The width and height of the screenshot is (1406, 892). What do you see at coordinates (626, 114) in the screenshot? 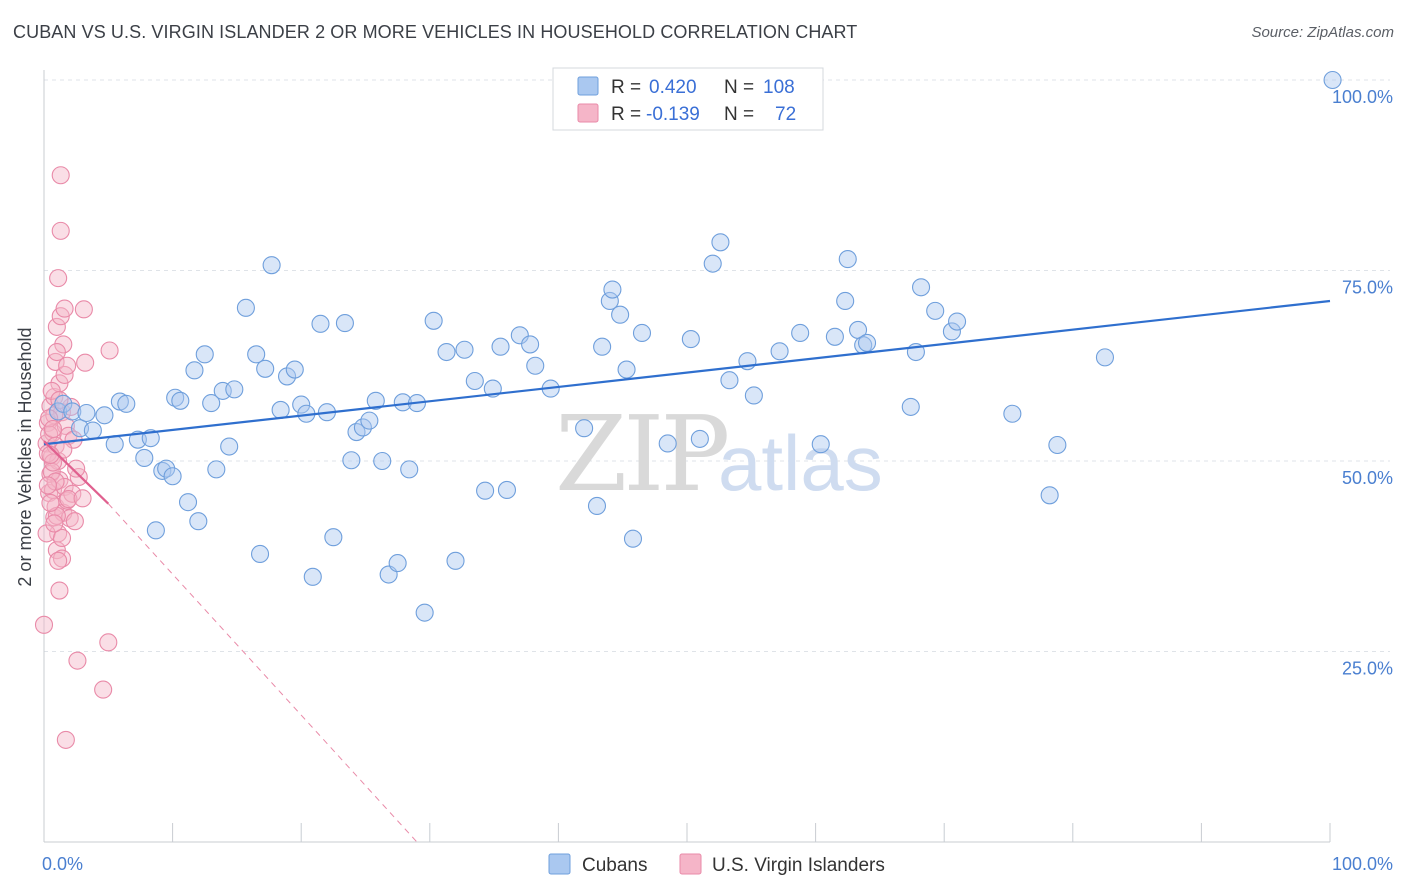
I see `legend-r-label-1: R =` at bounding box center [626, 114].